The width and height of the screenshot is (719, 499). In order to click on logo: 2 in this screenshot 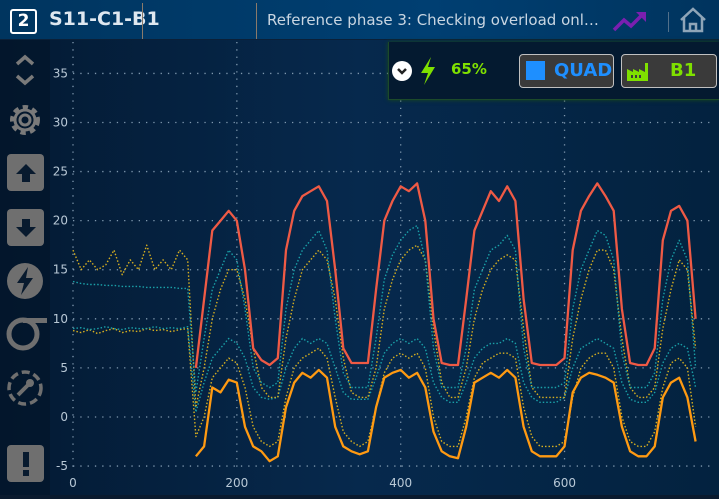, I will do `click(23, 21)`.